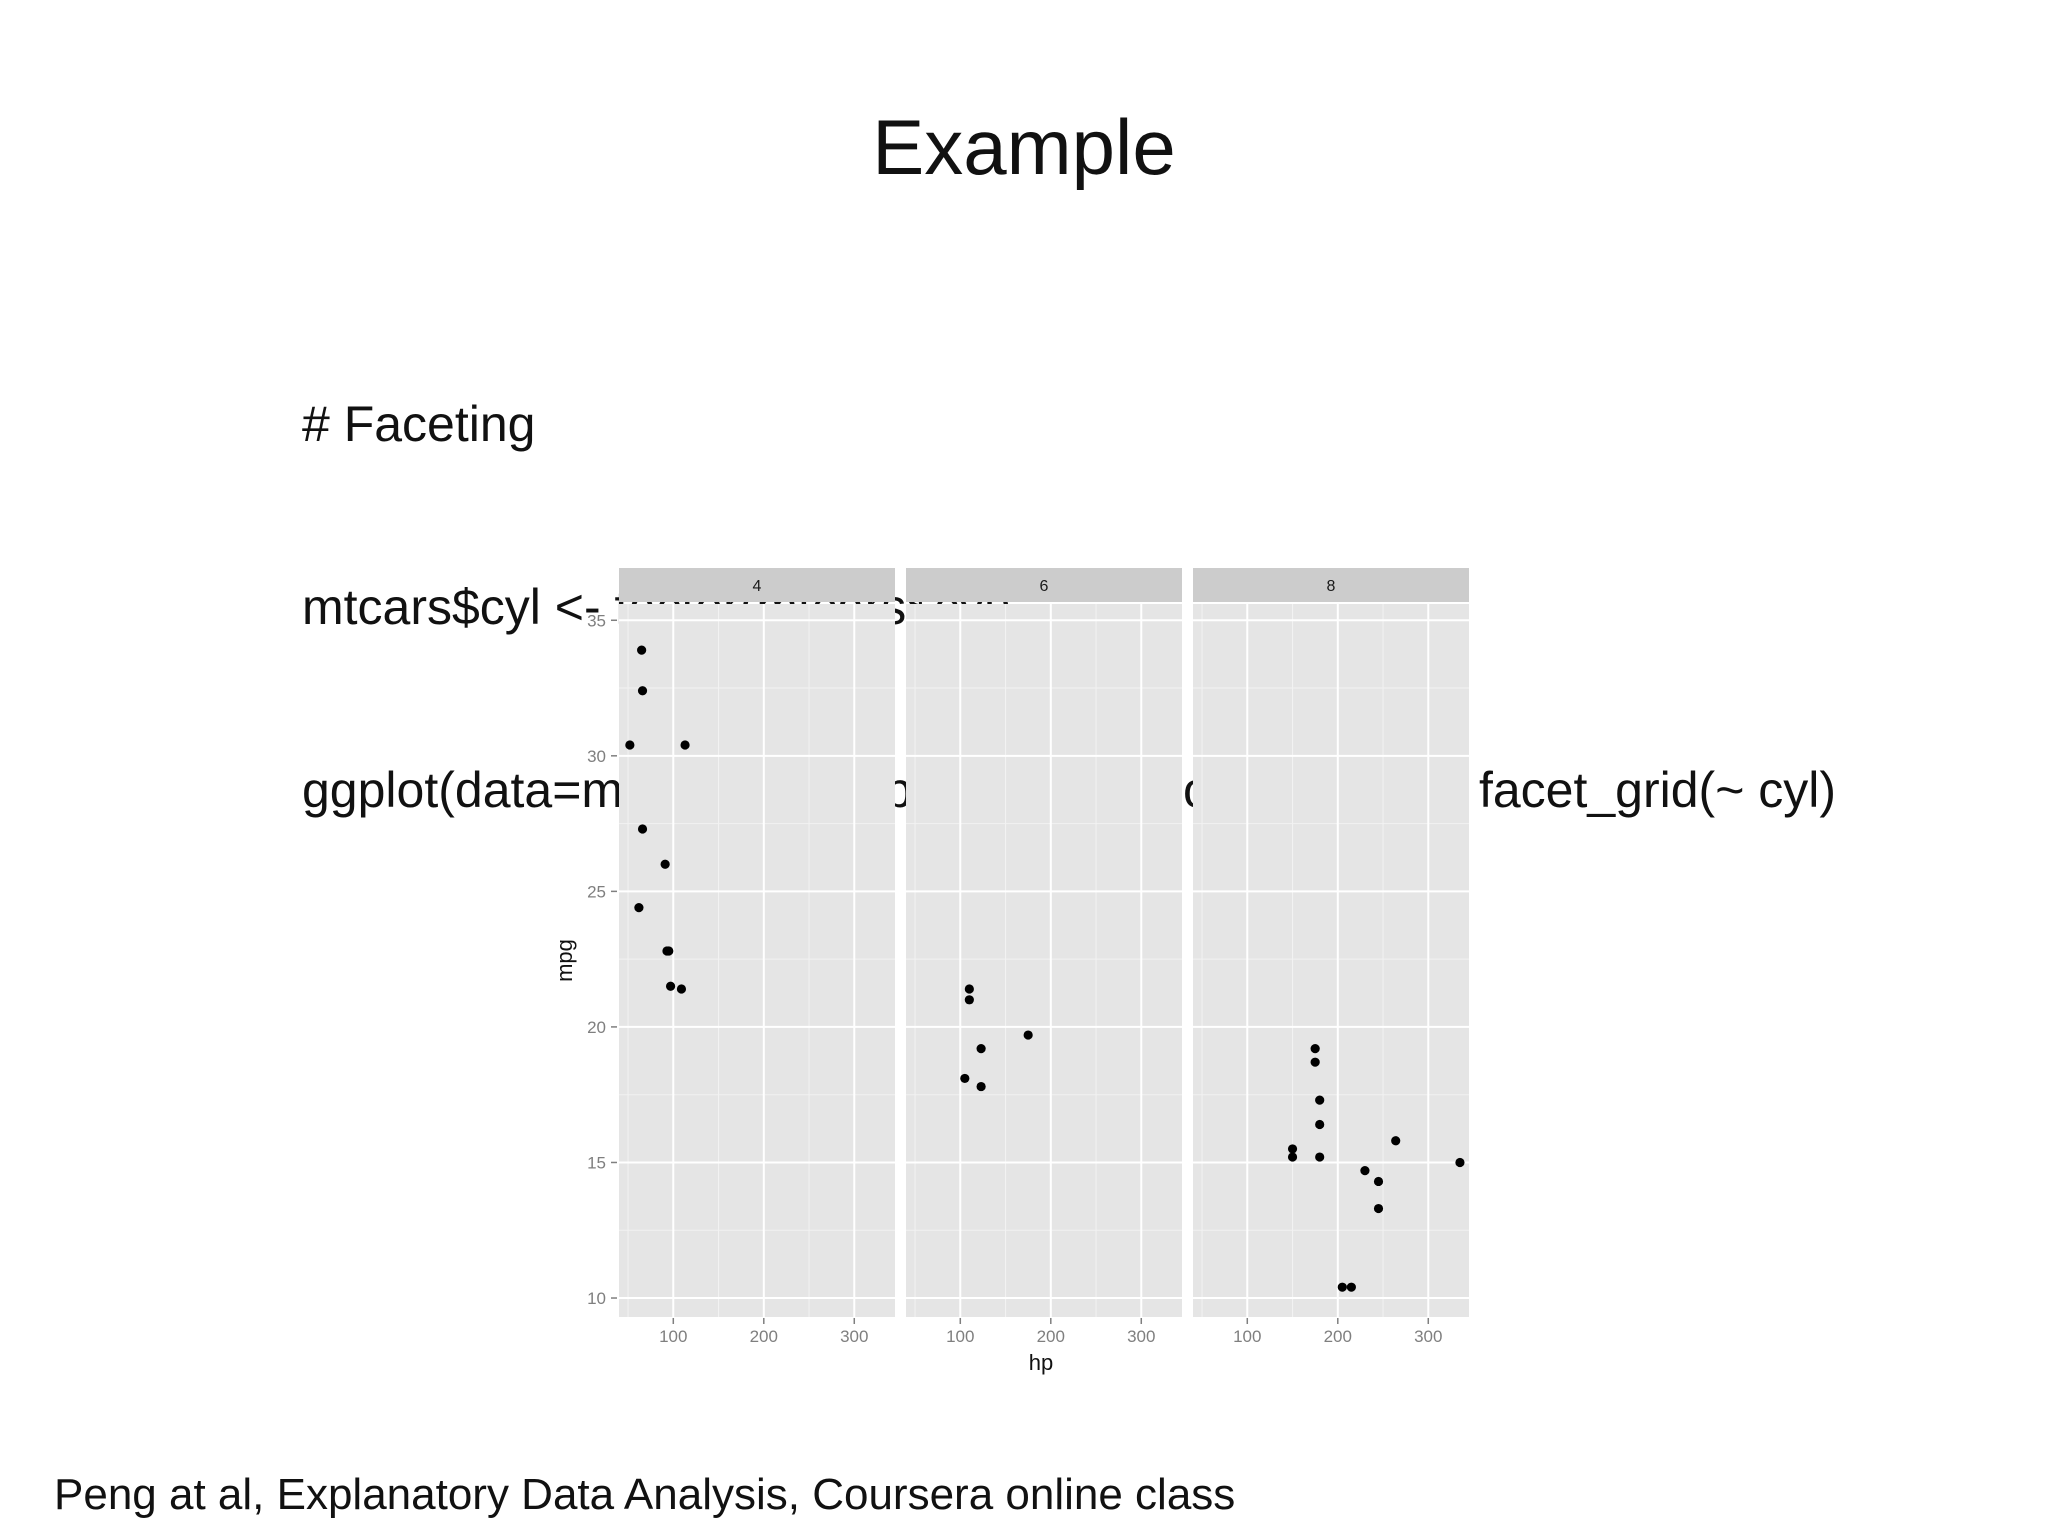  I want to click on facet-strip-label: 6, so click(1044, 586).